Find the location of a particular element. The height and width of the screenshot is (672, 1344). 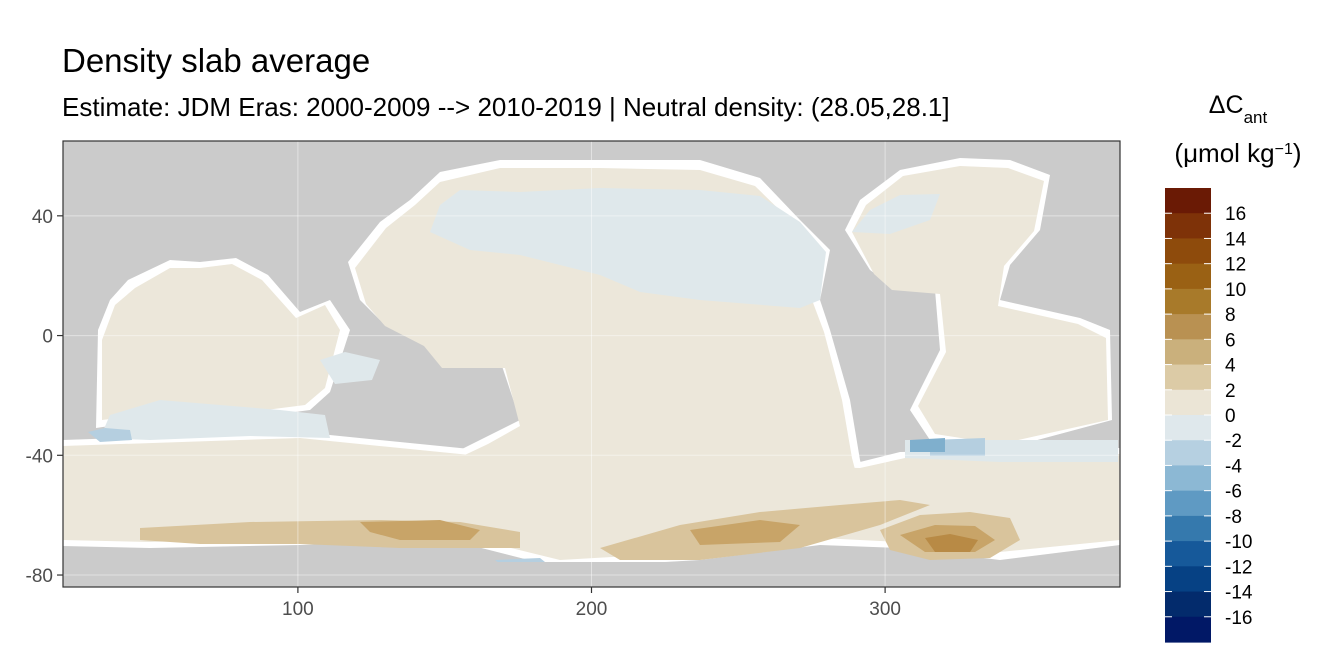

legend-label: -8 is located at coordinates (1233, 517).